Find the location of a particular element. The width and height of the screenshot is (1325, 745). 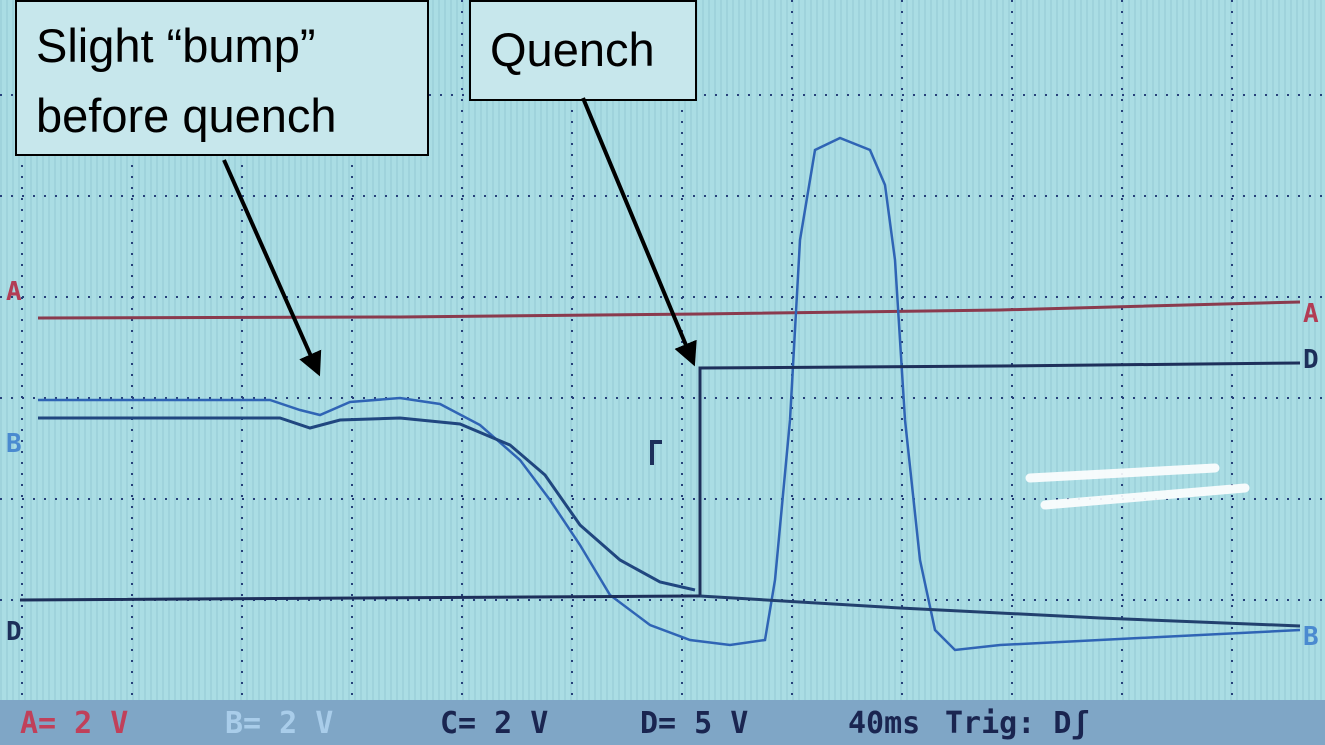

status-channel: C= 2 V is located at coordinates (494, 723).